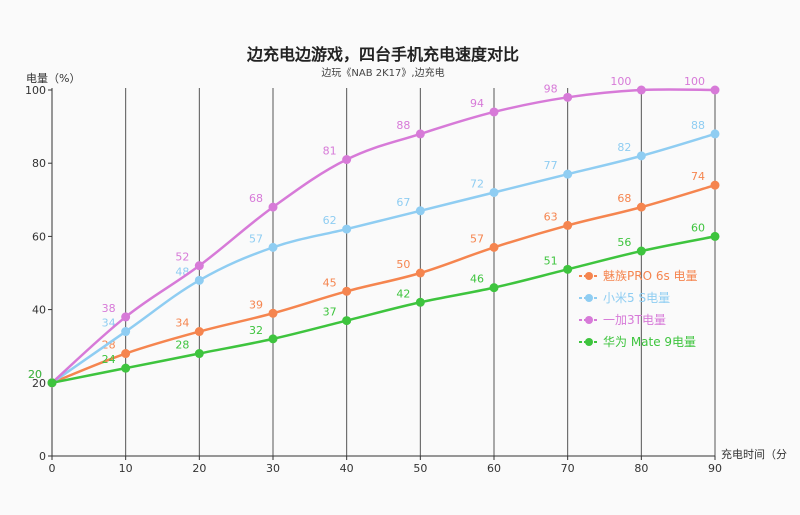  I want to click on legend-label: 一加3T电量, so click(634, 320).